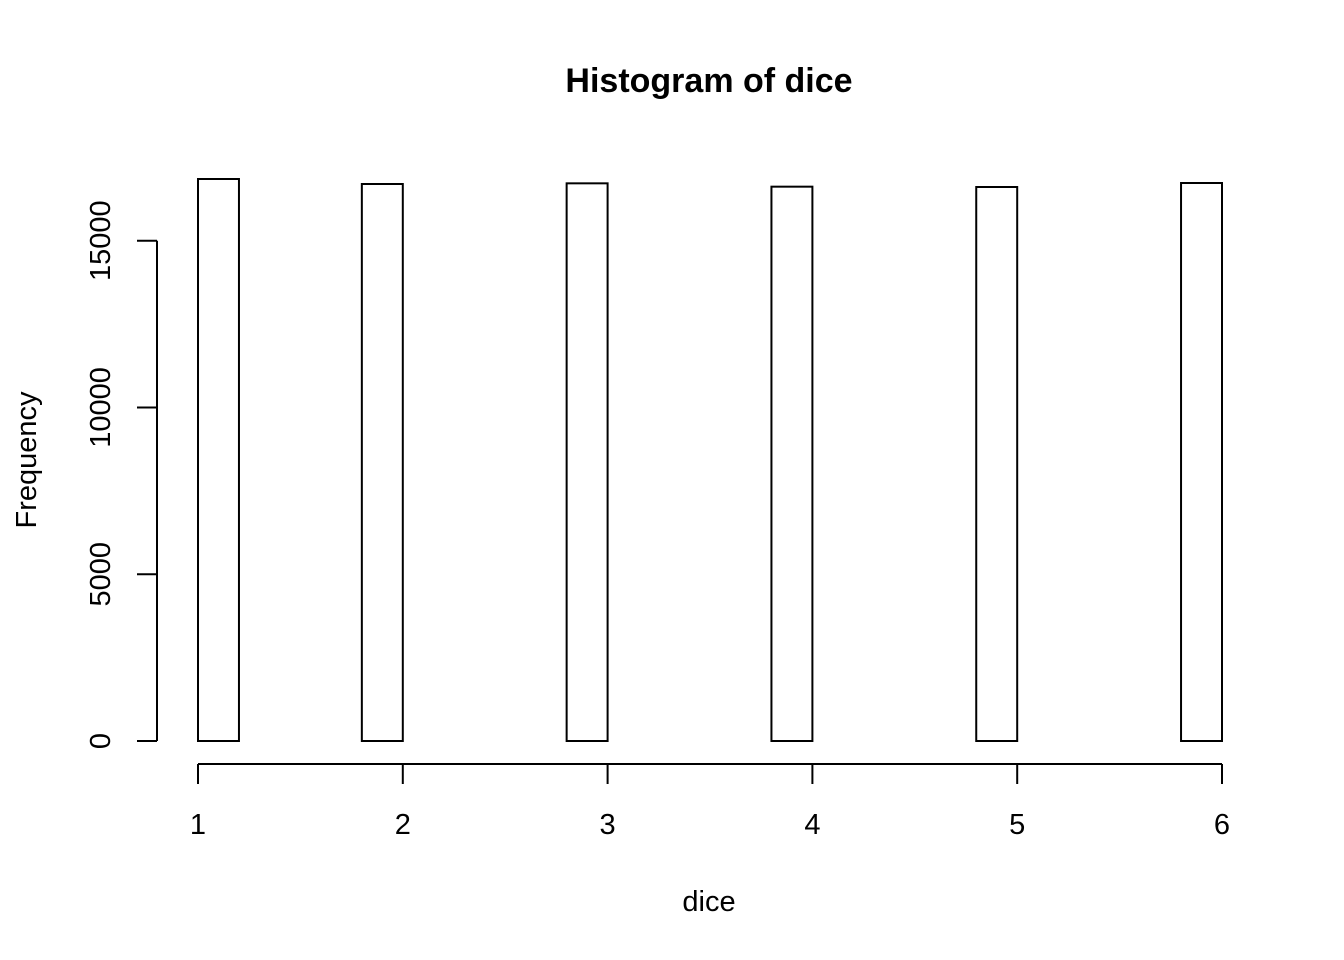 The image size is (1344, 960). Describe the element at coordinates (708, 81) in the screenshot. I see `chart-title: Histogram of dice` at that location.